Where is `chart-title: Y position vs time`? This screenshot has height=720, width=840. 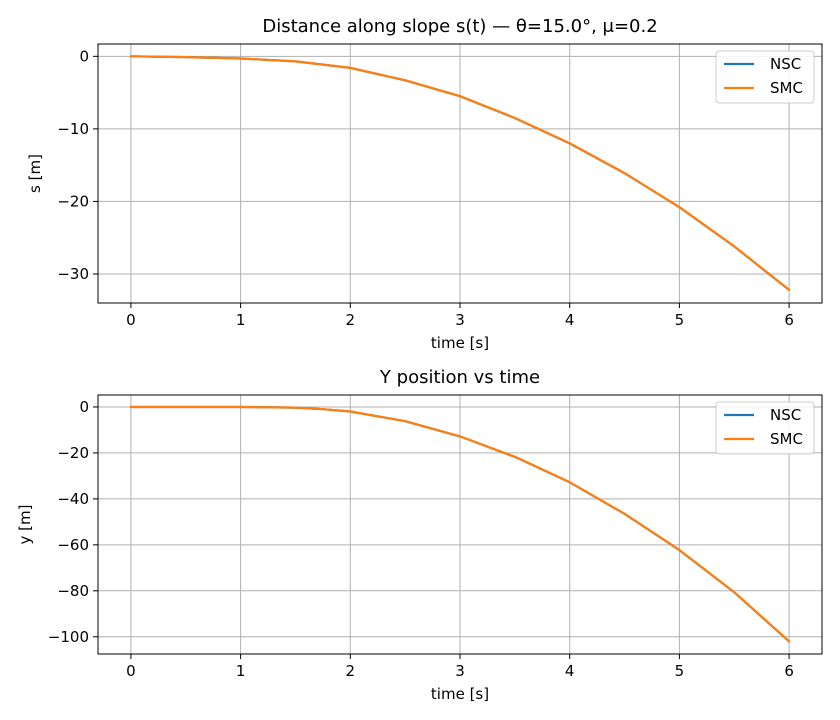 chart-title: Y position vs time is located at coordinates (459, 377).